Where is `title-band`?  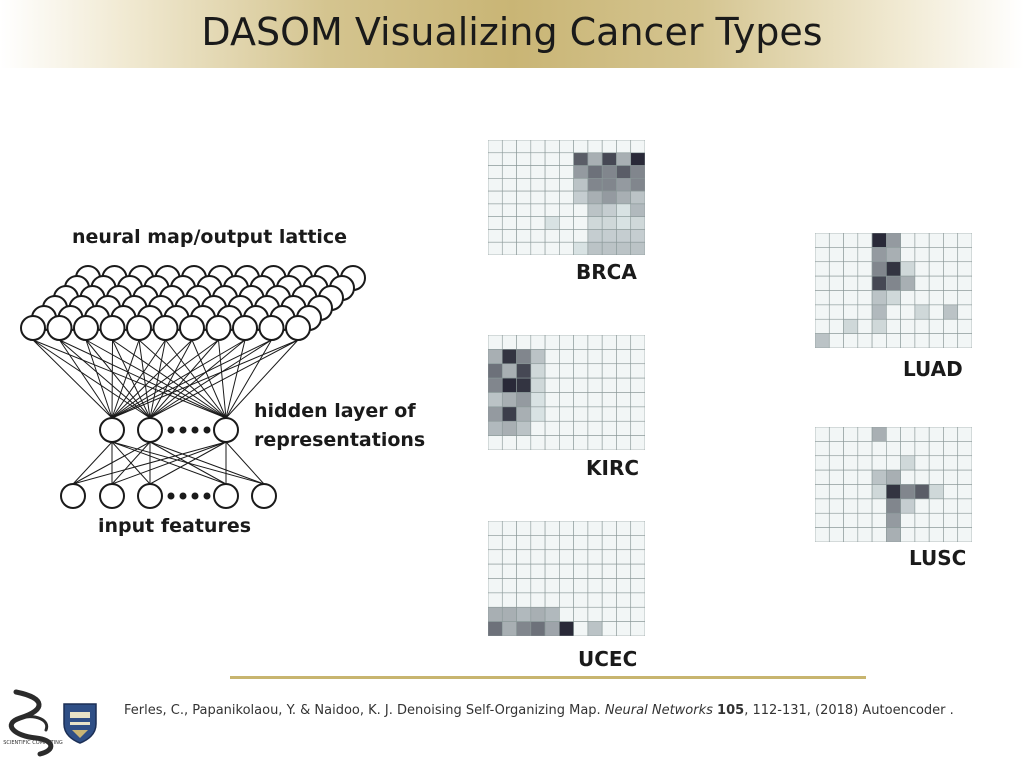 title-band is located at coordinates (512, 34).